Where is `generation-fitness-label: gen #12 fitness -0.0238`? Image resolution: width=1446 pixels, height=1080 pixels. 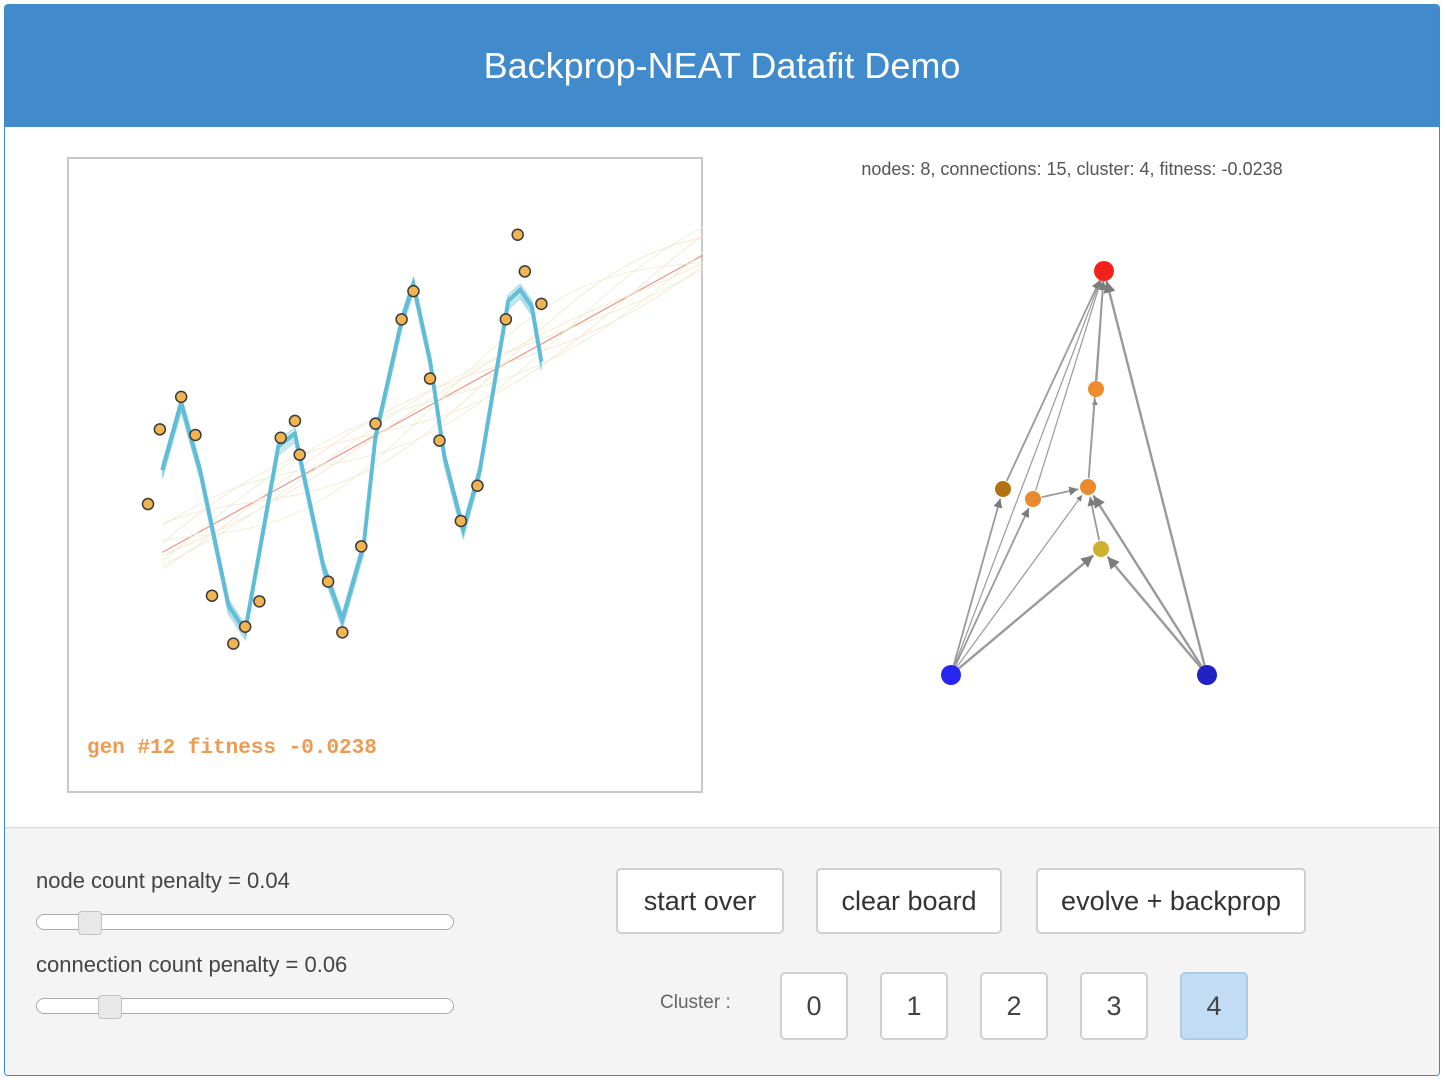
generation-fitness-label: gen #12 fitness -0.0238 is located at coordinates (232, 748).